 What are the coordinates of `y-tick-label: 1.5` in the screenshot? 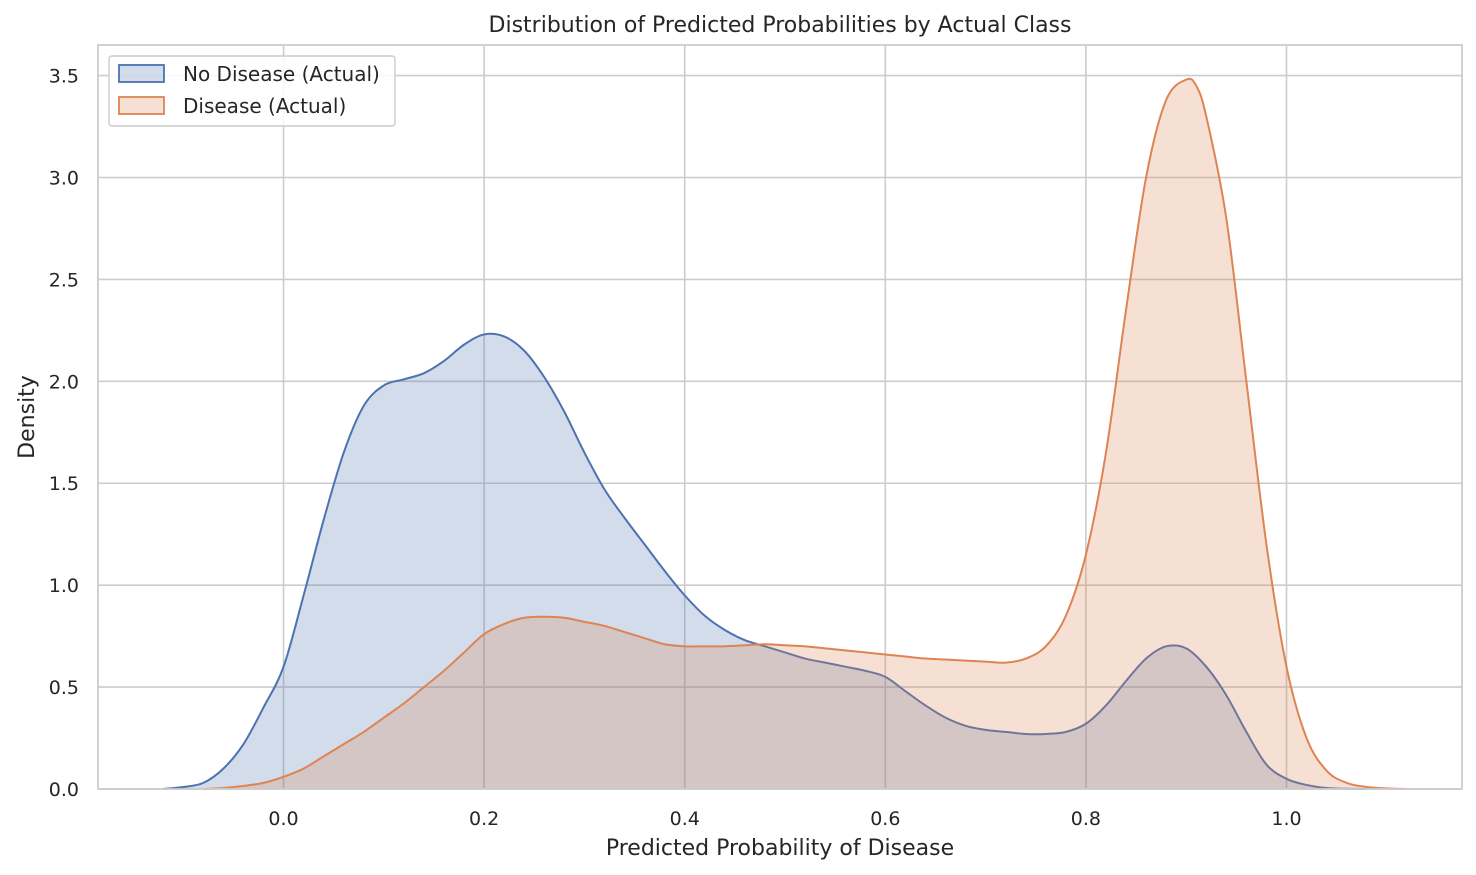 It's located at (64, 484).